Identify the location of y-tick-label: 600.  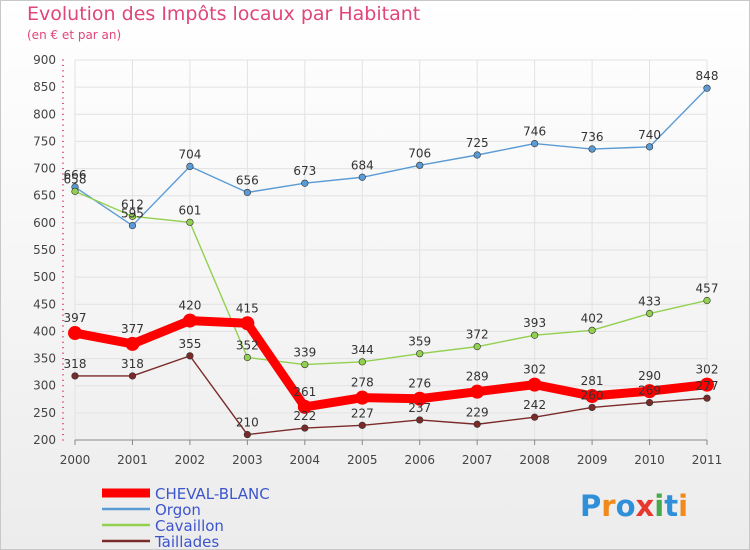
(44, 223).